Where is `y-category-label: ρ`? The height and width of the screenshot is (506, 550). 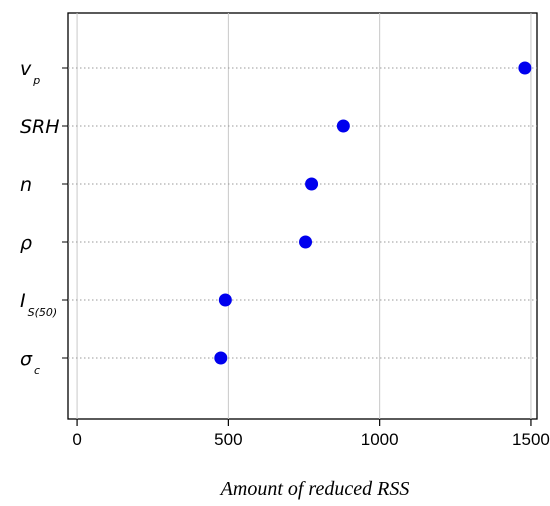
y-category-label: ρ is located at coordinates (26, 243).